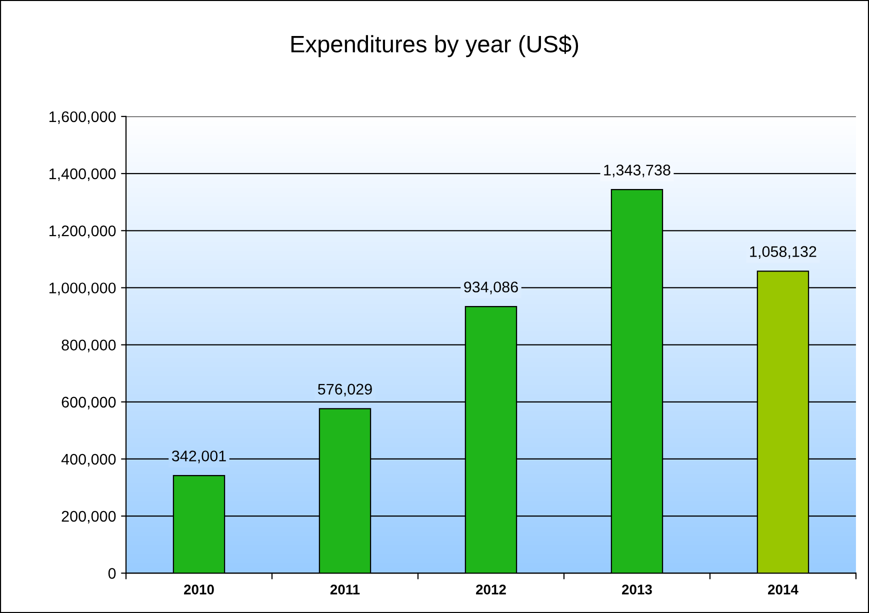 The image size is (869, 613). What do you see at coordinates (491, 288) in the screenshot?
I see `data-label: 934,086` at bounding box center [491, 288].